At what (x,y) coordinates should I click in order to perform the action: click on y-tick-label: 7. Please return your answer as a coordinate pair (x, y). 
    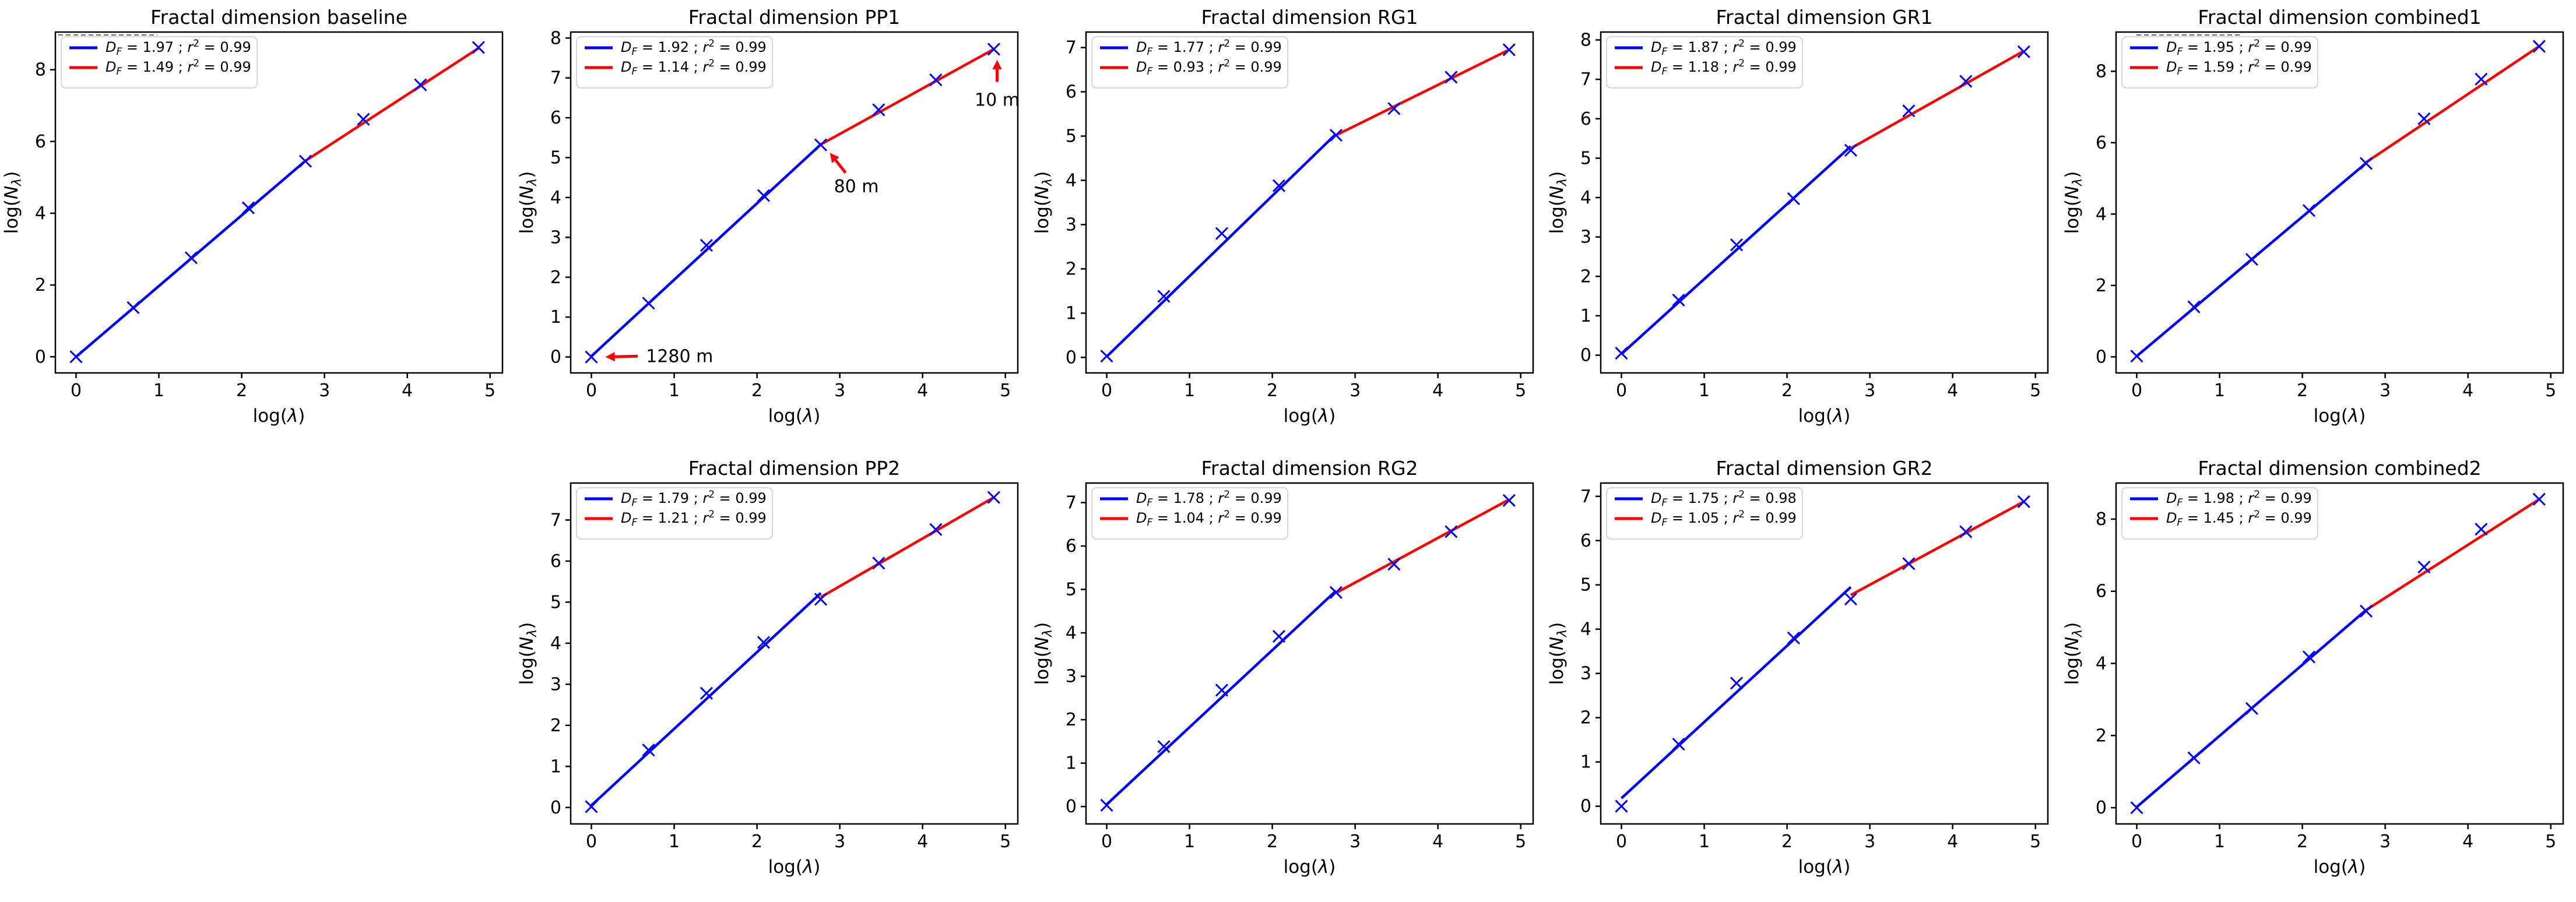
    Looking at the image, I should click on (1585, 496).